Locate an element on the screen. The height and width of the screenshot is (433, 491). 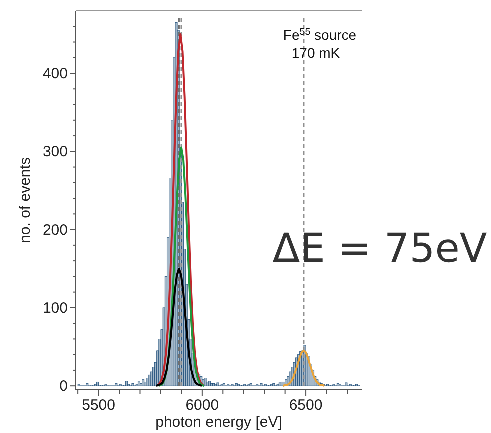
y-tick-label: 200 is located at coordinates (55, 230).